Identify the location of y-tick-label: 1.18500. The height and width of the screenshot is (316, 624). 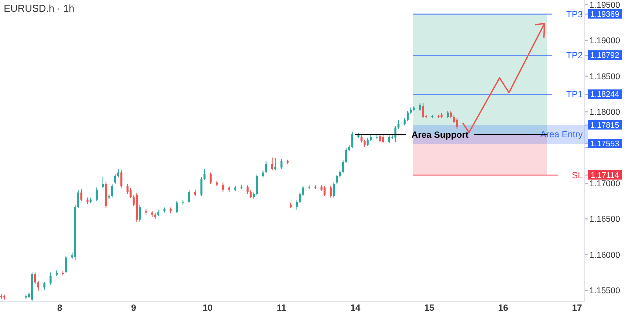
(605, 76).